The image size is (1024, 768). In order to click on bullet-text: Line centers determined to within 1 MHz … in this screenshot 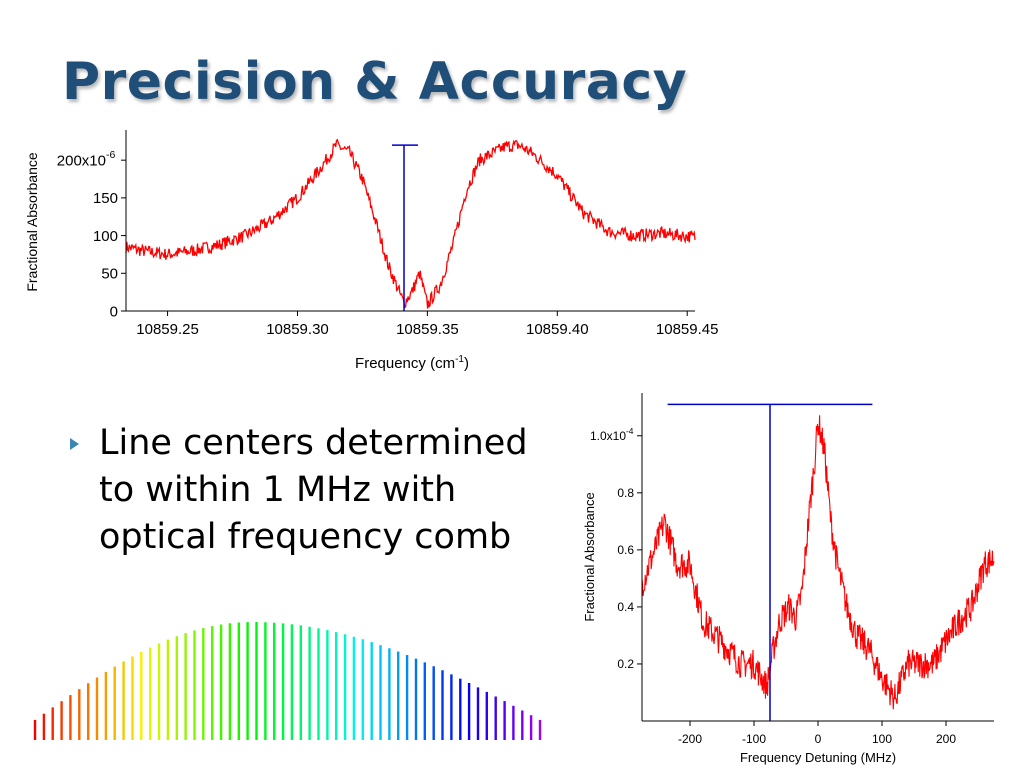, I will do `click(313, 490)`.